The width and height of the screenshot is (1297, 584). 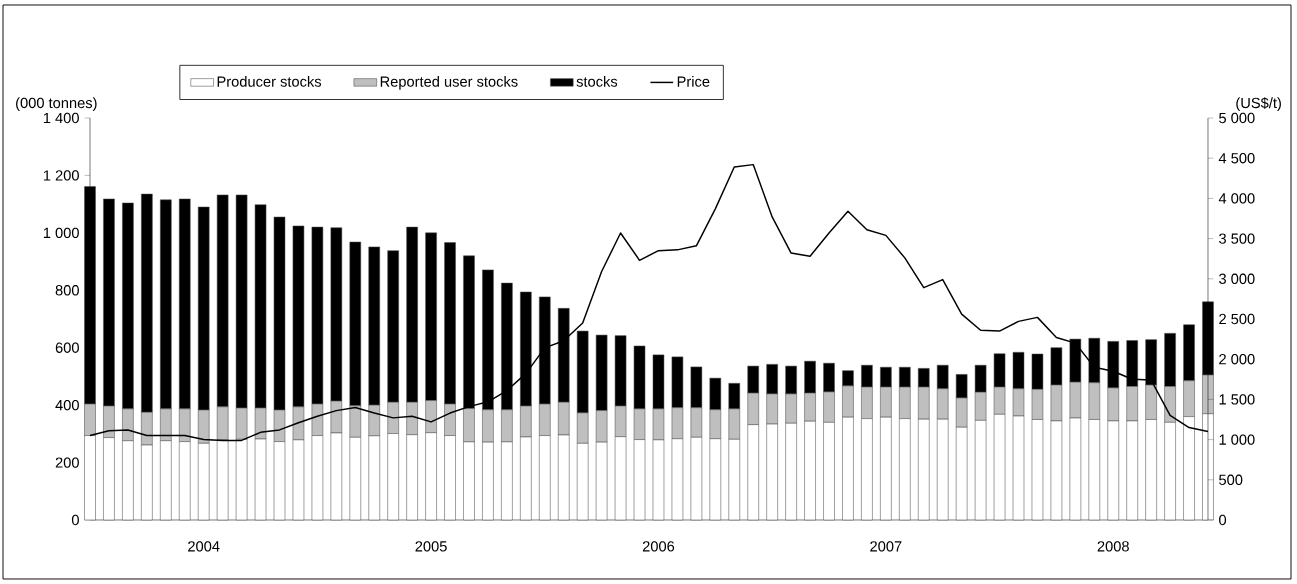 I want to click on y2-tick-label: 500, so click(x=1231, y=479).